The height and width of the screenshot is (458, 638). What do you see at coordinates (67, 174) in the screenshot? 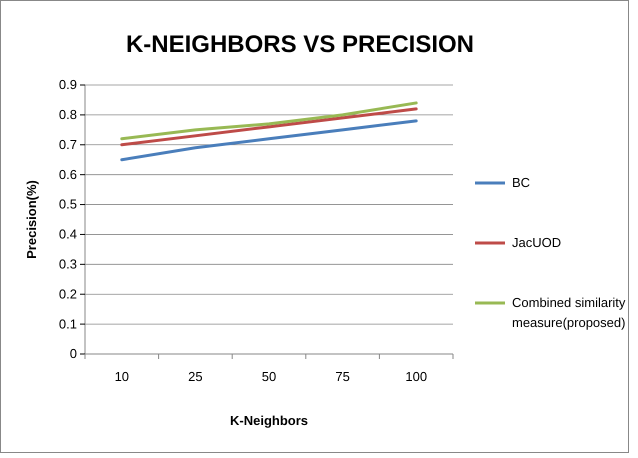
I see `y-tick-label: 0.6` at bounding box center [67, 174].